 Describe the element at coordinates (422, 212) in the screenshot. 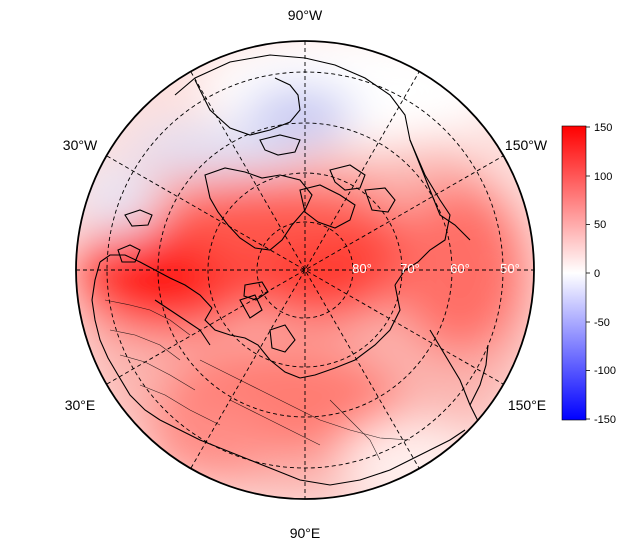

I see `alaska-coastline` at that location.